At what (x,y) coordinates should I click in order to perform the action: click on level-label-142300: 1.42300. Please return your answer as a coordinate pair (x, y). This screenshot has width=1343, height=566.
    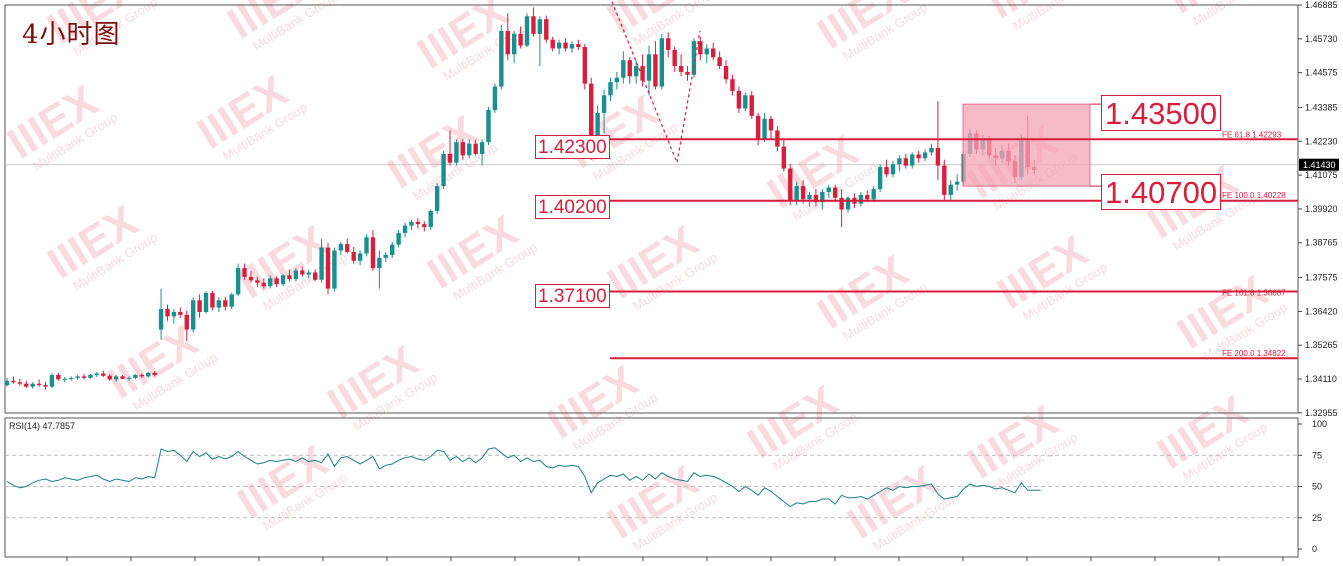
    Looking at the image, I should click on (572, 147).